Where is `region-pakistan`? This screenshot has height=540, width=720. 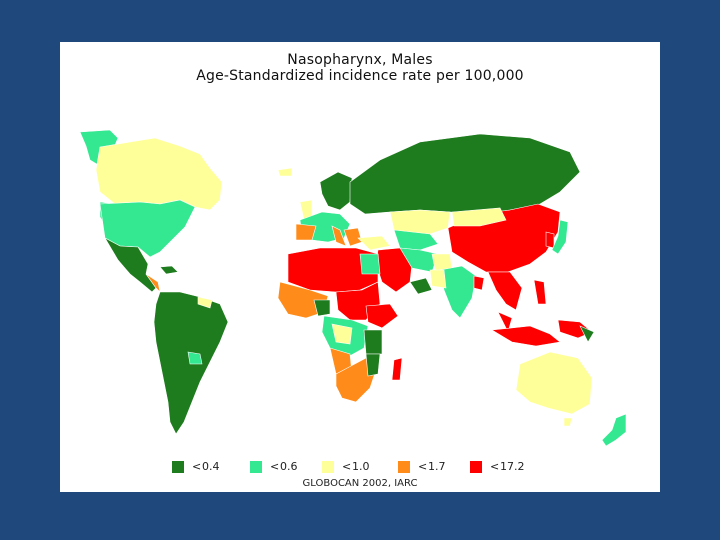
region-pakistan is located at coordinates (438, 279).